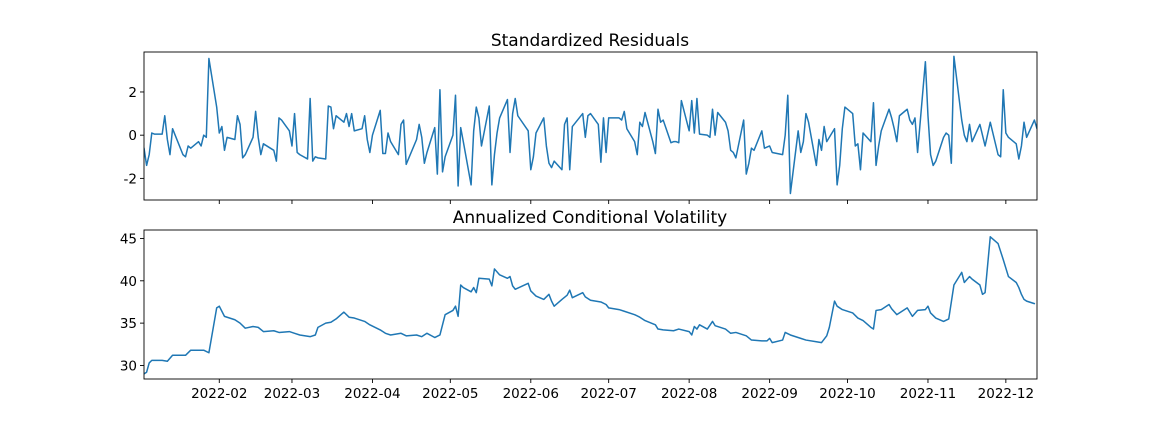 This screenshot has height=432, width=1152. Describe the element at coordinates (130, 179) in the screenshot. I see `residuals-y-tick-label: -2` at that location.